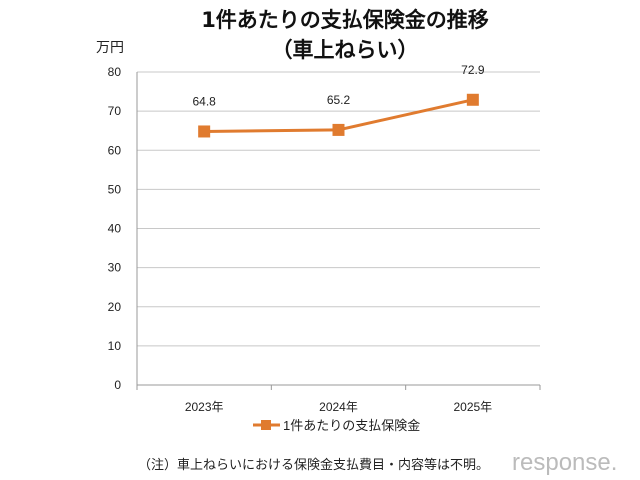  What do you see at coordinates (115, 111) in the screenshot?
I see `y-tick-label: 70` at bounding box center [115, 111].